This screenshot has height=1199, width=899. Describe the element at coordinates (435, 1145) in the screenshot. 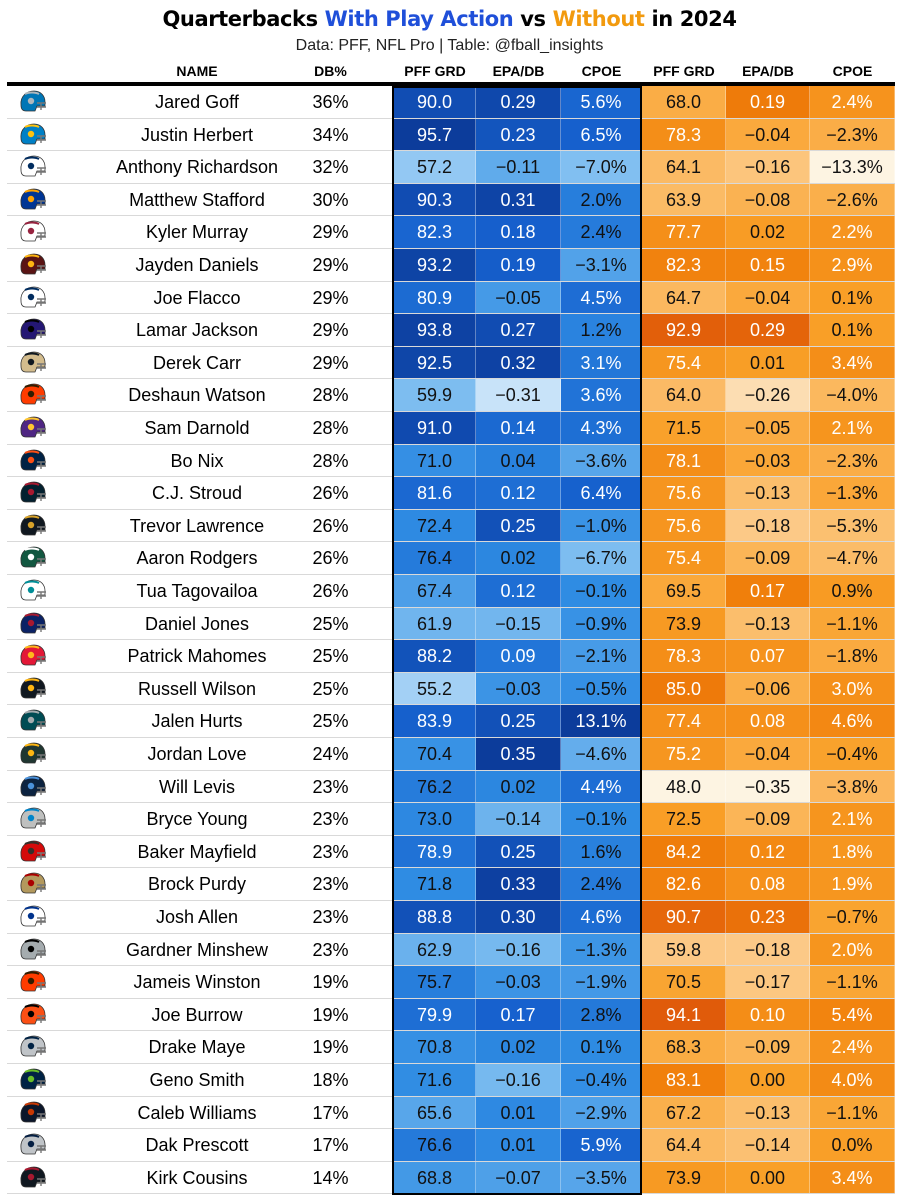

I see `pa-pff-grd-cell: 76.6` at that location.